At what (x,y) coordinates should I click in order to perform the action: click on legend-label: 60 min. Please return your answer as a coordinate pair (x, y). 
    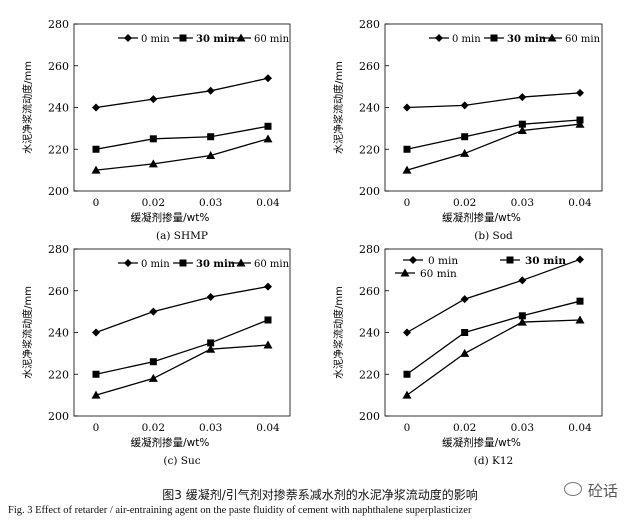
    Looking at the image, I should click on (583, 39).